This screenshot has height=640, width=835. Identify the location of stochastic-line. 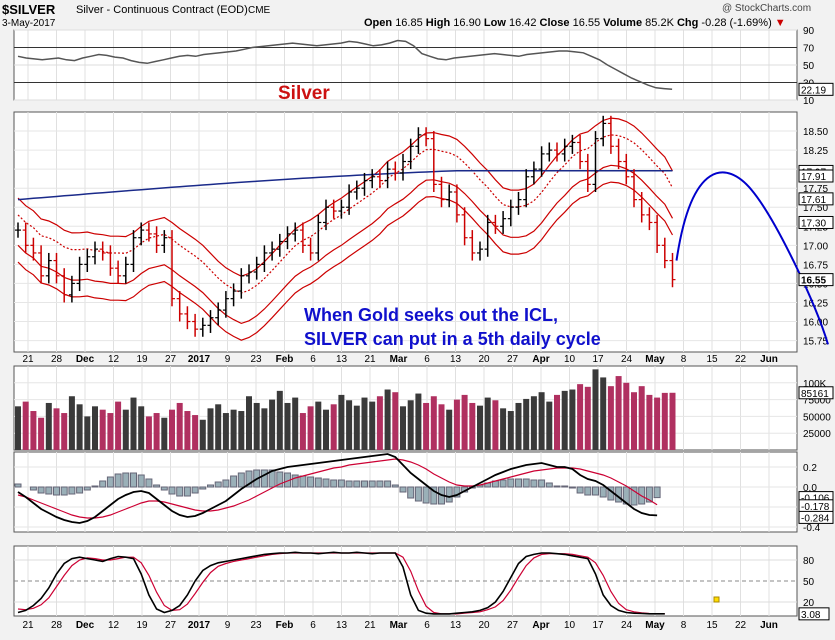
(341, 583).